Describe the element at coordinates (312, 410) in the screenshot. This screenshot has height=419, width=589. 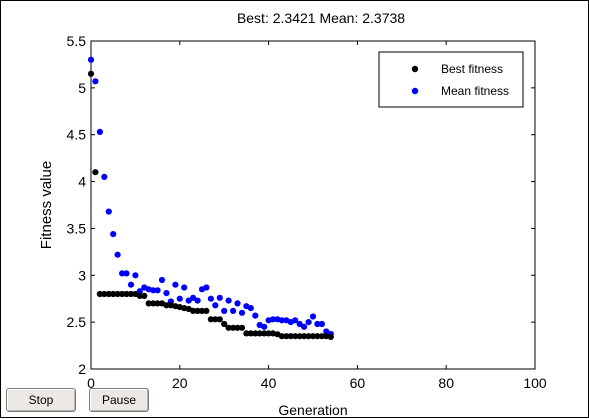
I see `x-axis-label: Generation` at that location.